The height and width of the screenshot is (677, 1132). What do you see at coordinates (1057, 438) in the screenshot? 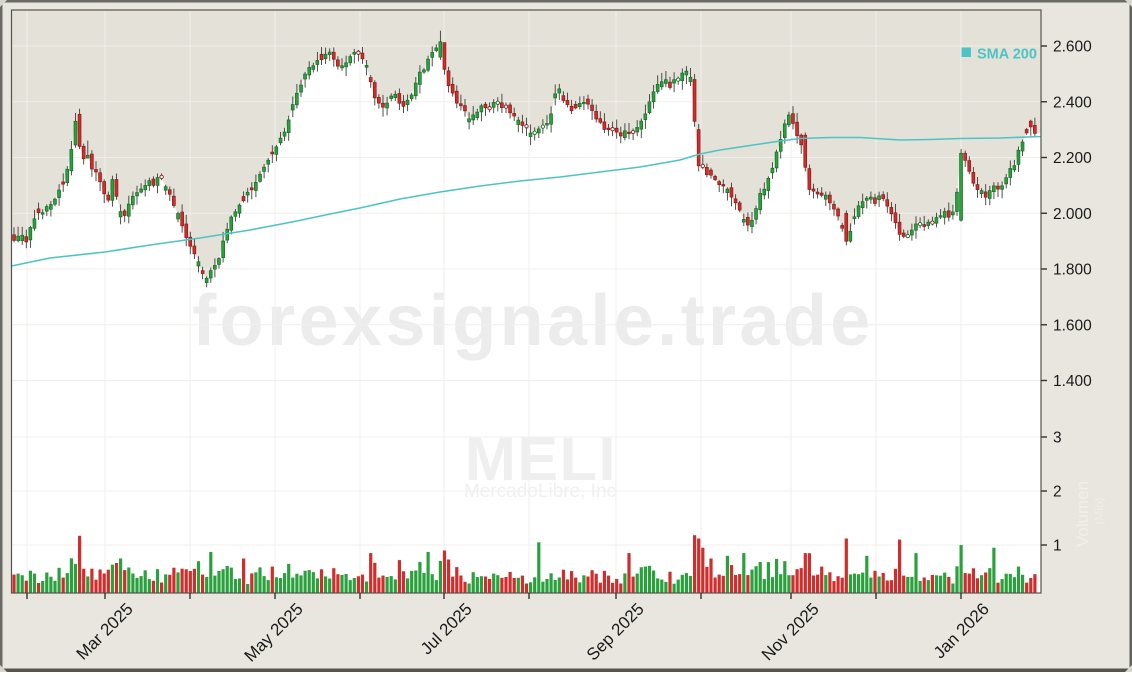
I see `svg-text: 3` at bounding box center [1057, 438].